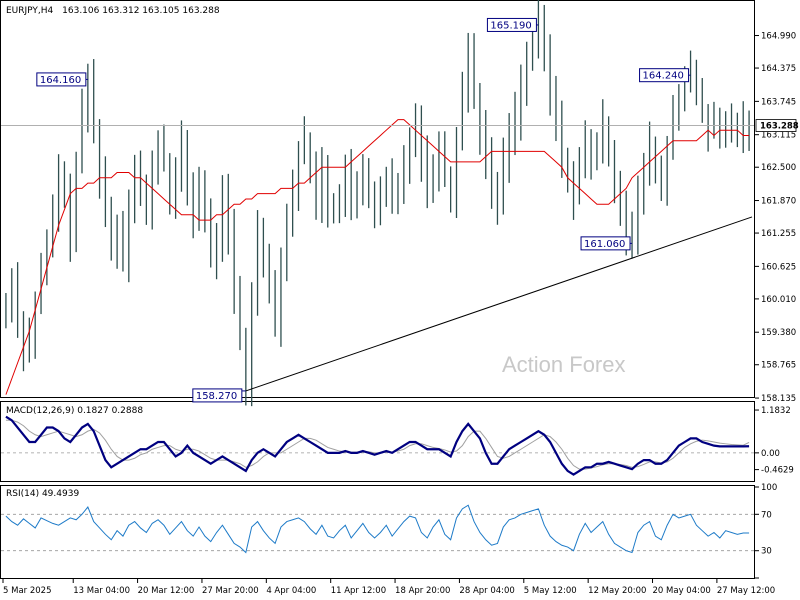 The image size is (800, 600). What do you see at coordinates (101, 591) in the screenshot?
I see `time-tick-label: 13 Mar 04:00` at bounding box center [101, 591].